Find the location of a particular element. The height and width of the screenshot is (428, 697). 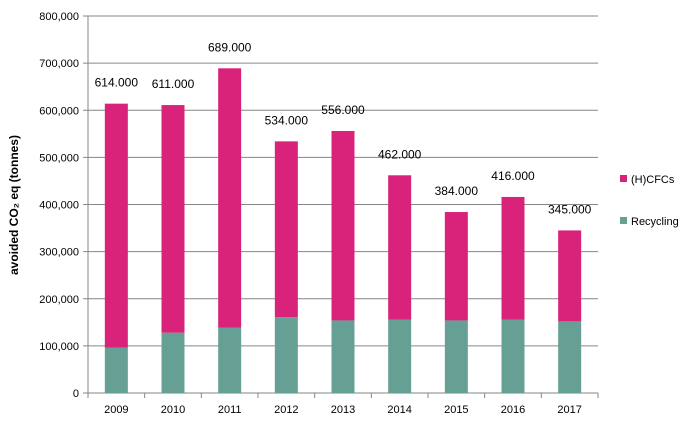

y-tick-label: 600,000 is located at coordinates (59, 111).